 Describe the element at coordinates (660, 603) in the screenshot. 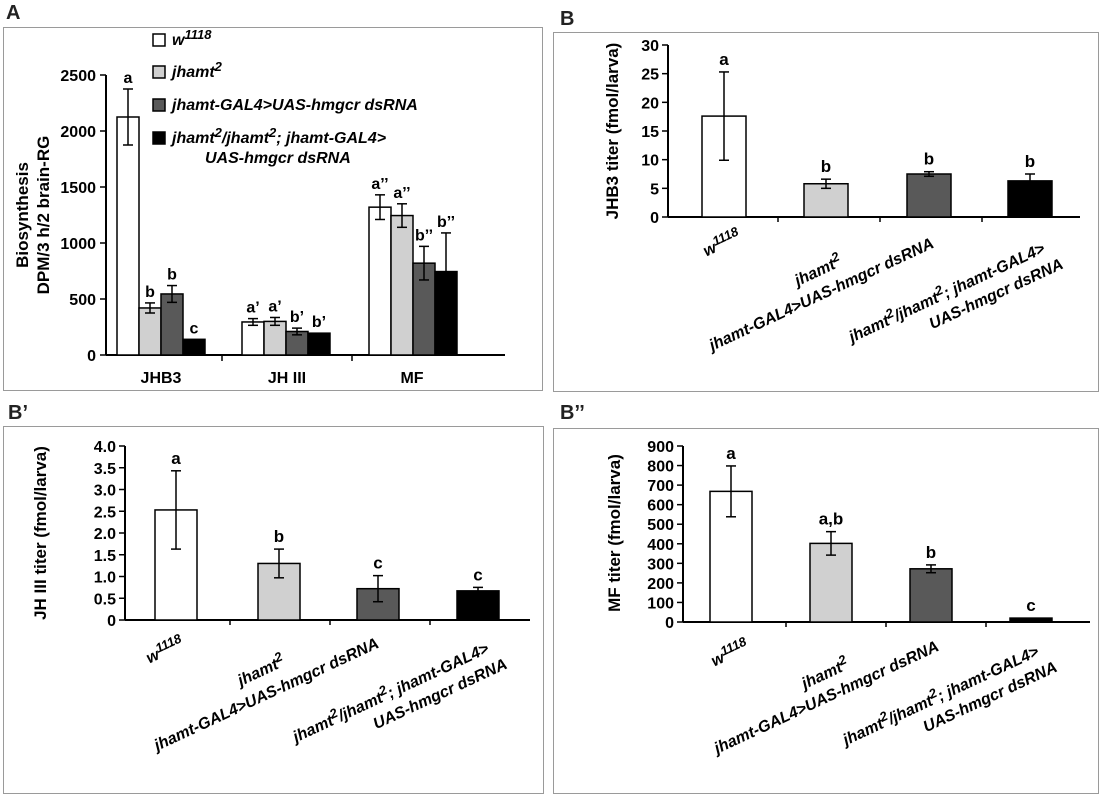

I see `y-tick-label: 100` at that location.